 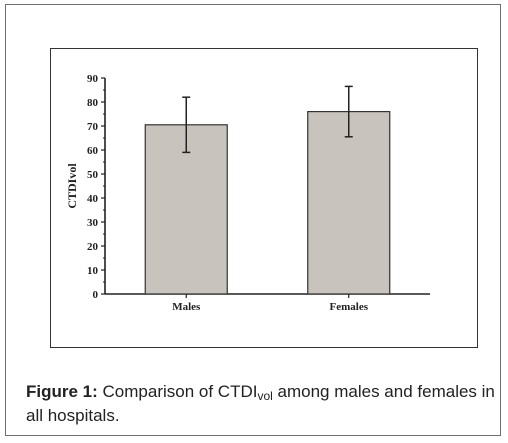 I want to click on y-tick-label: 40, so click(x=93, y=199).